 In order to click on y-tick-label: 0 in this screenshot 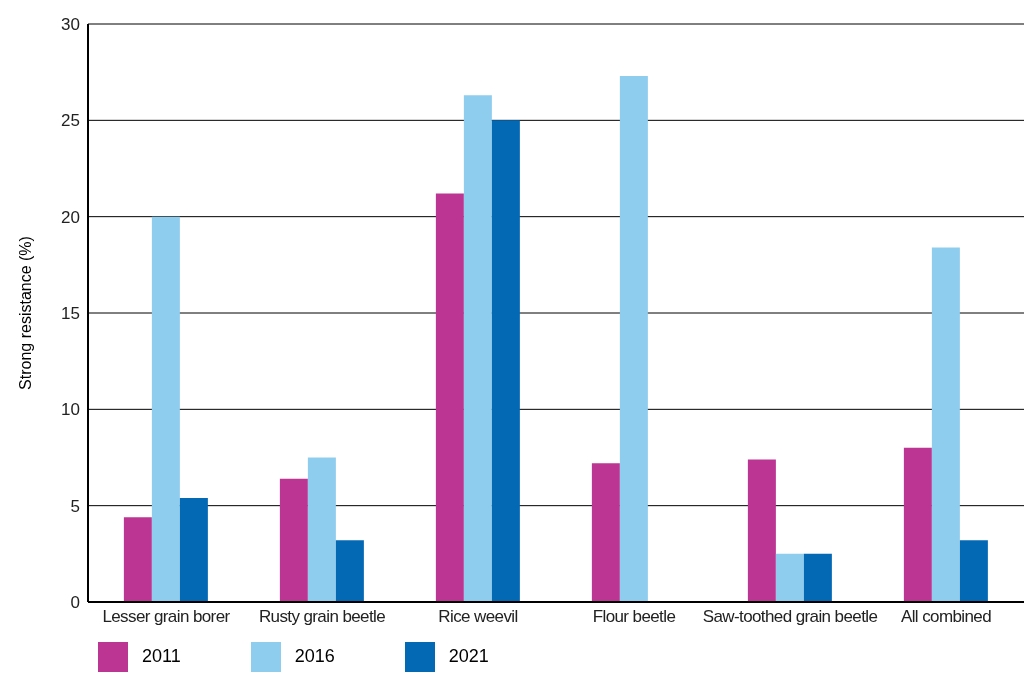, I will do `click(75, 603)`.